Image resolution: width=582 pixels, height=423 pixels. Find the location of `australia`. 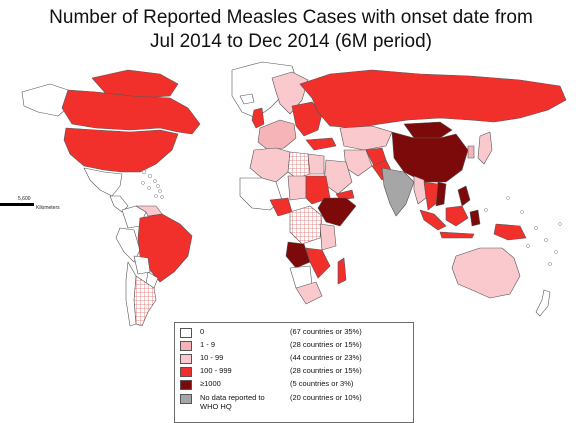

australia is located at coordinates (486, 273).